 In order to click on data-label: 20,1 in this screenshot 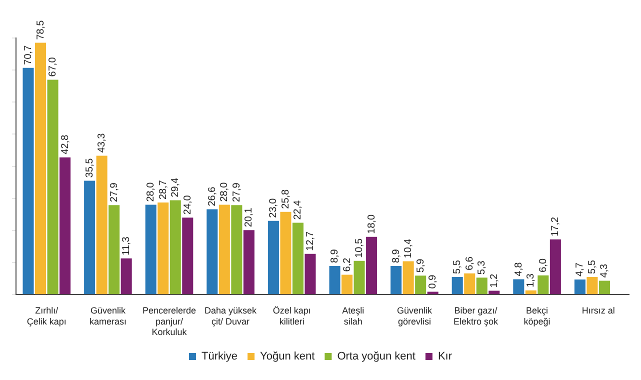, I will do `click(249, 217)`.